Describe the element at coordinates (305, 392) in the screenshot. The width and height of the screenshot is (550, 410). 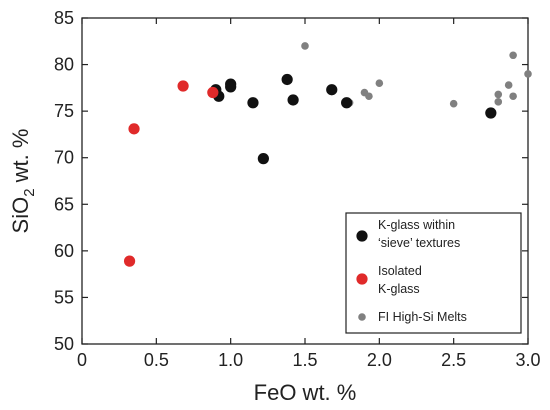
I see `x-axis-label: FeO wt. %` at that location.